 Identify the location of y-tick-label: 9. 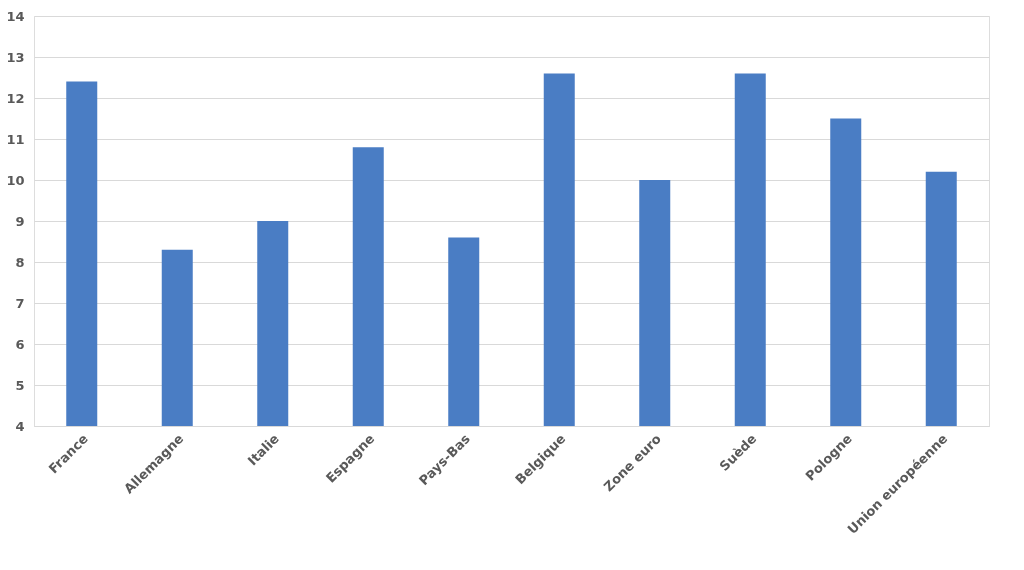
(20, 221).